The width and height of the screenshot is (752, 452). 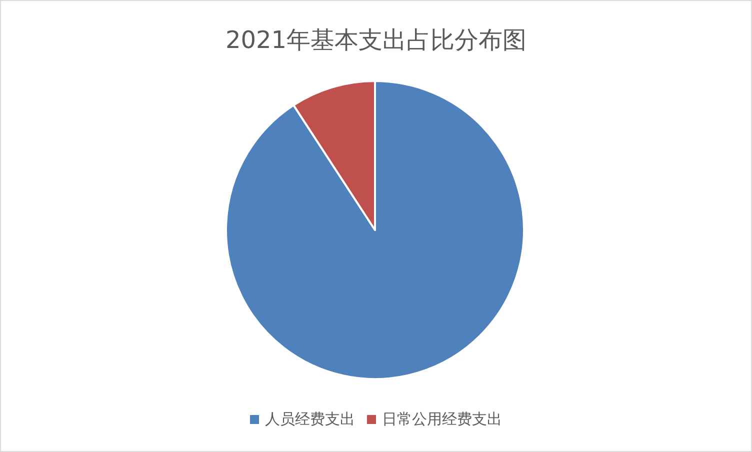 I want to click on legend-label: 日常公用经费支出, so click(x=442, y=419).